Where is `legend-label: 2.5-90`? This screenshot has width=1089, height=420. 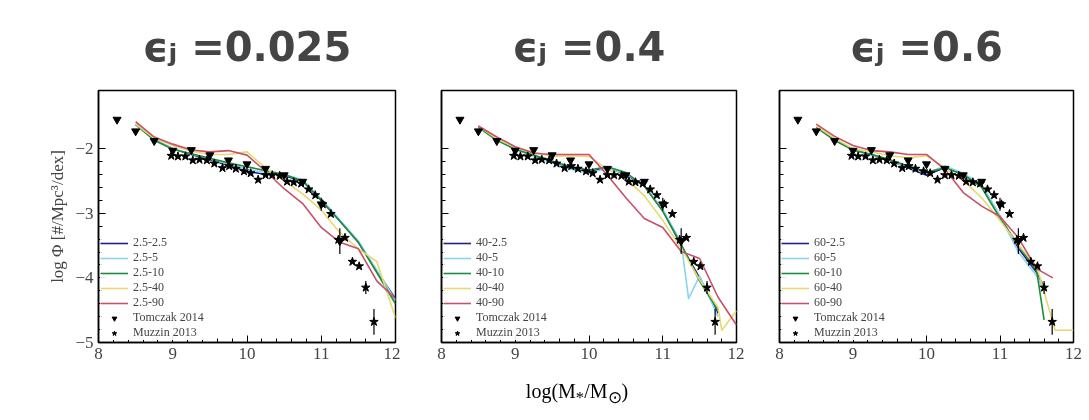
legend-label: 2.5-90 is located at coordinates (148, 302).